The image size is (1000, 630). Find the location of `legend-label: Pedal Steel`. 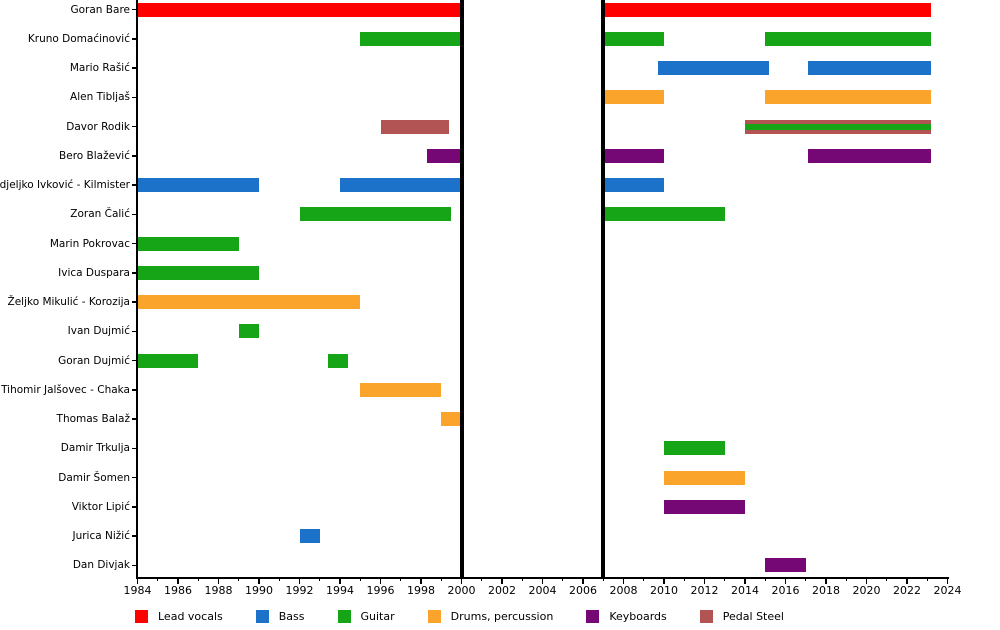

legend-label: Pedal Steel is located at coordinates (753, 616).